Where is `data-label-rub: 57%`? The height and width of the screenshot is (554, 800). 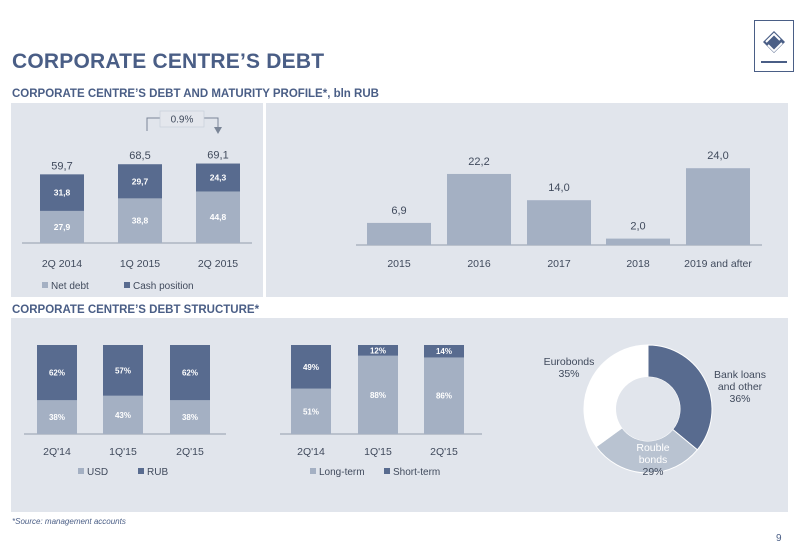
data-label-rub: 57% is located at coordinates (123, 370).